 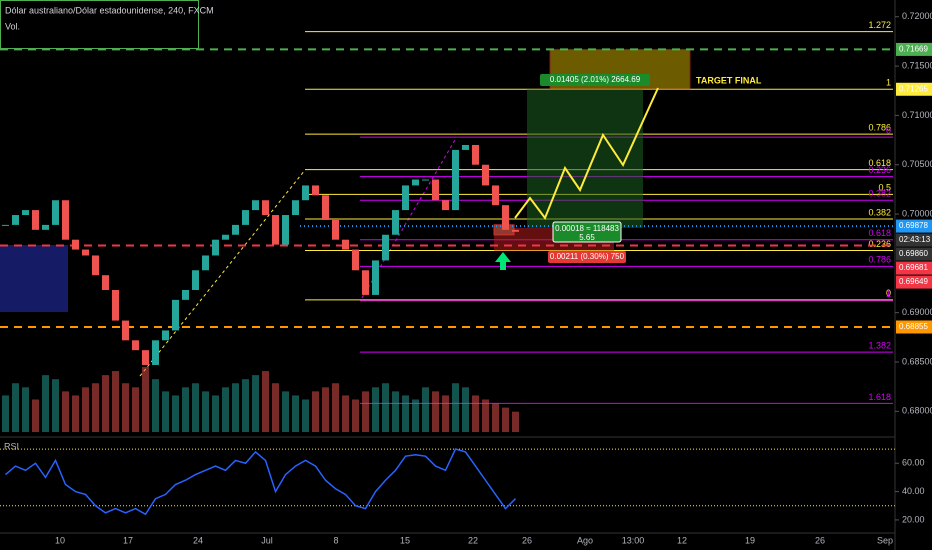 I want to click on fib-label: 0, so click(x=888, y=130).